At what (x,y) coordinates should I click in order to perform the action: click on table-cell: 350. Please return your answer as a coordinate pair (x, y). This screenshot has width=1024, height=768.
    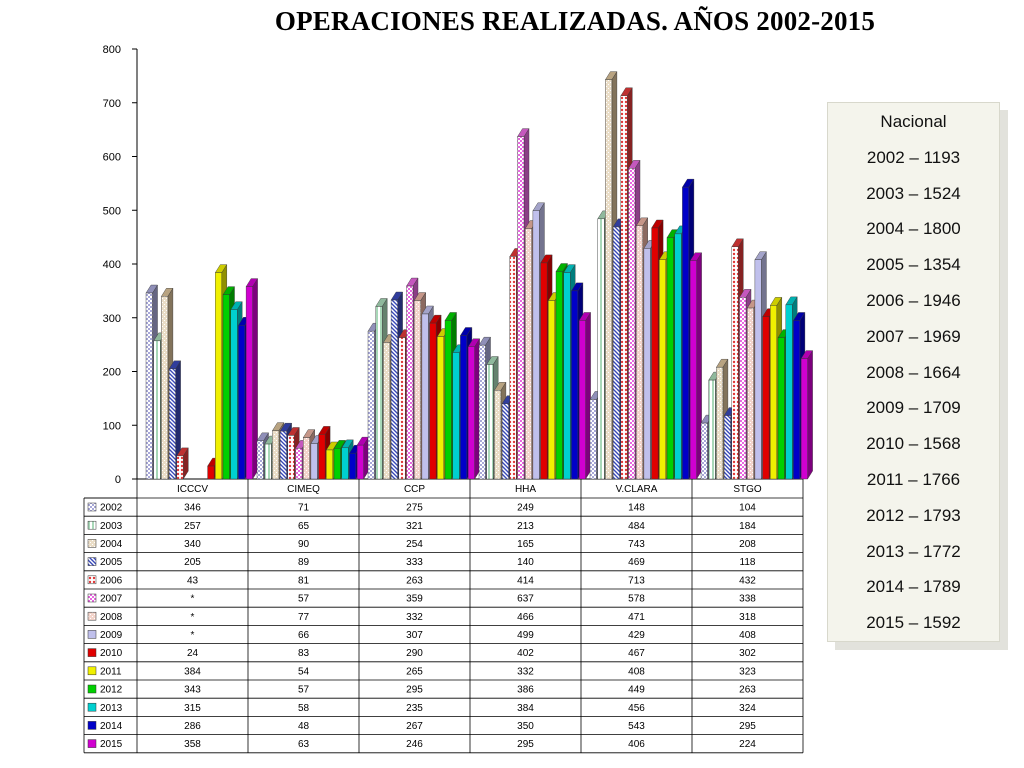
    Looking at the image, I should click on (525, 726).